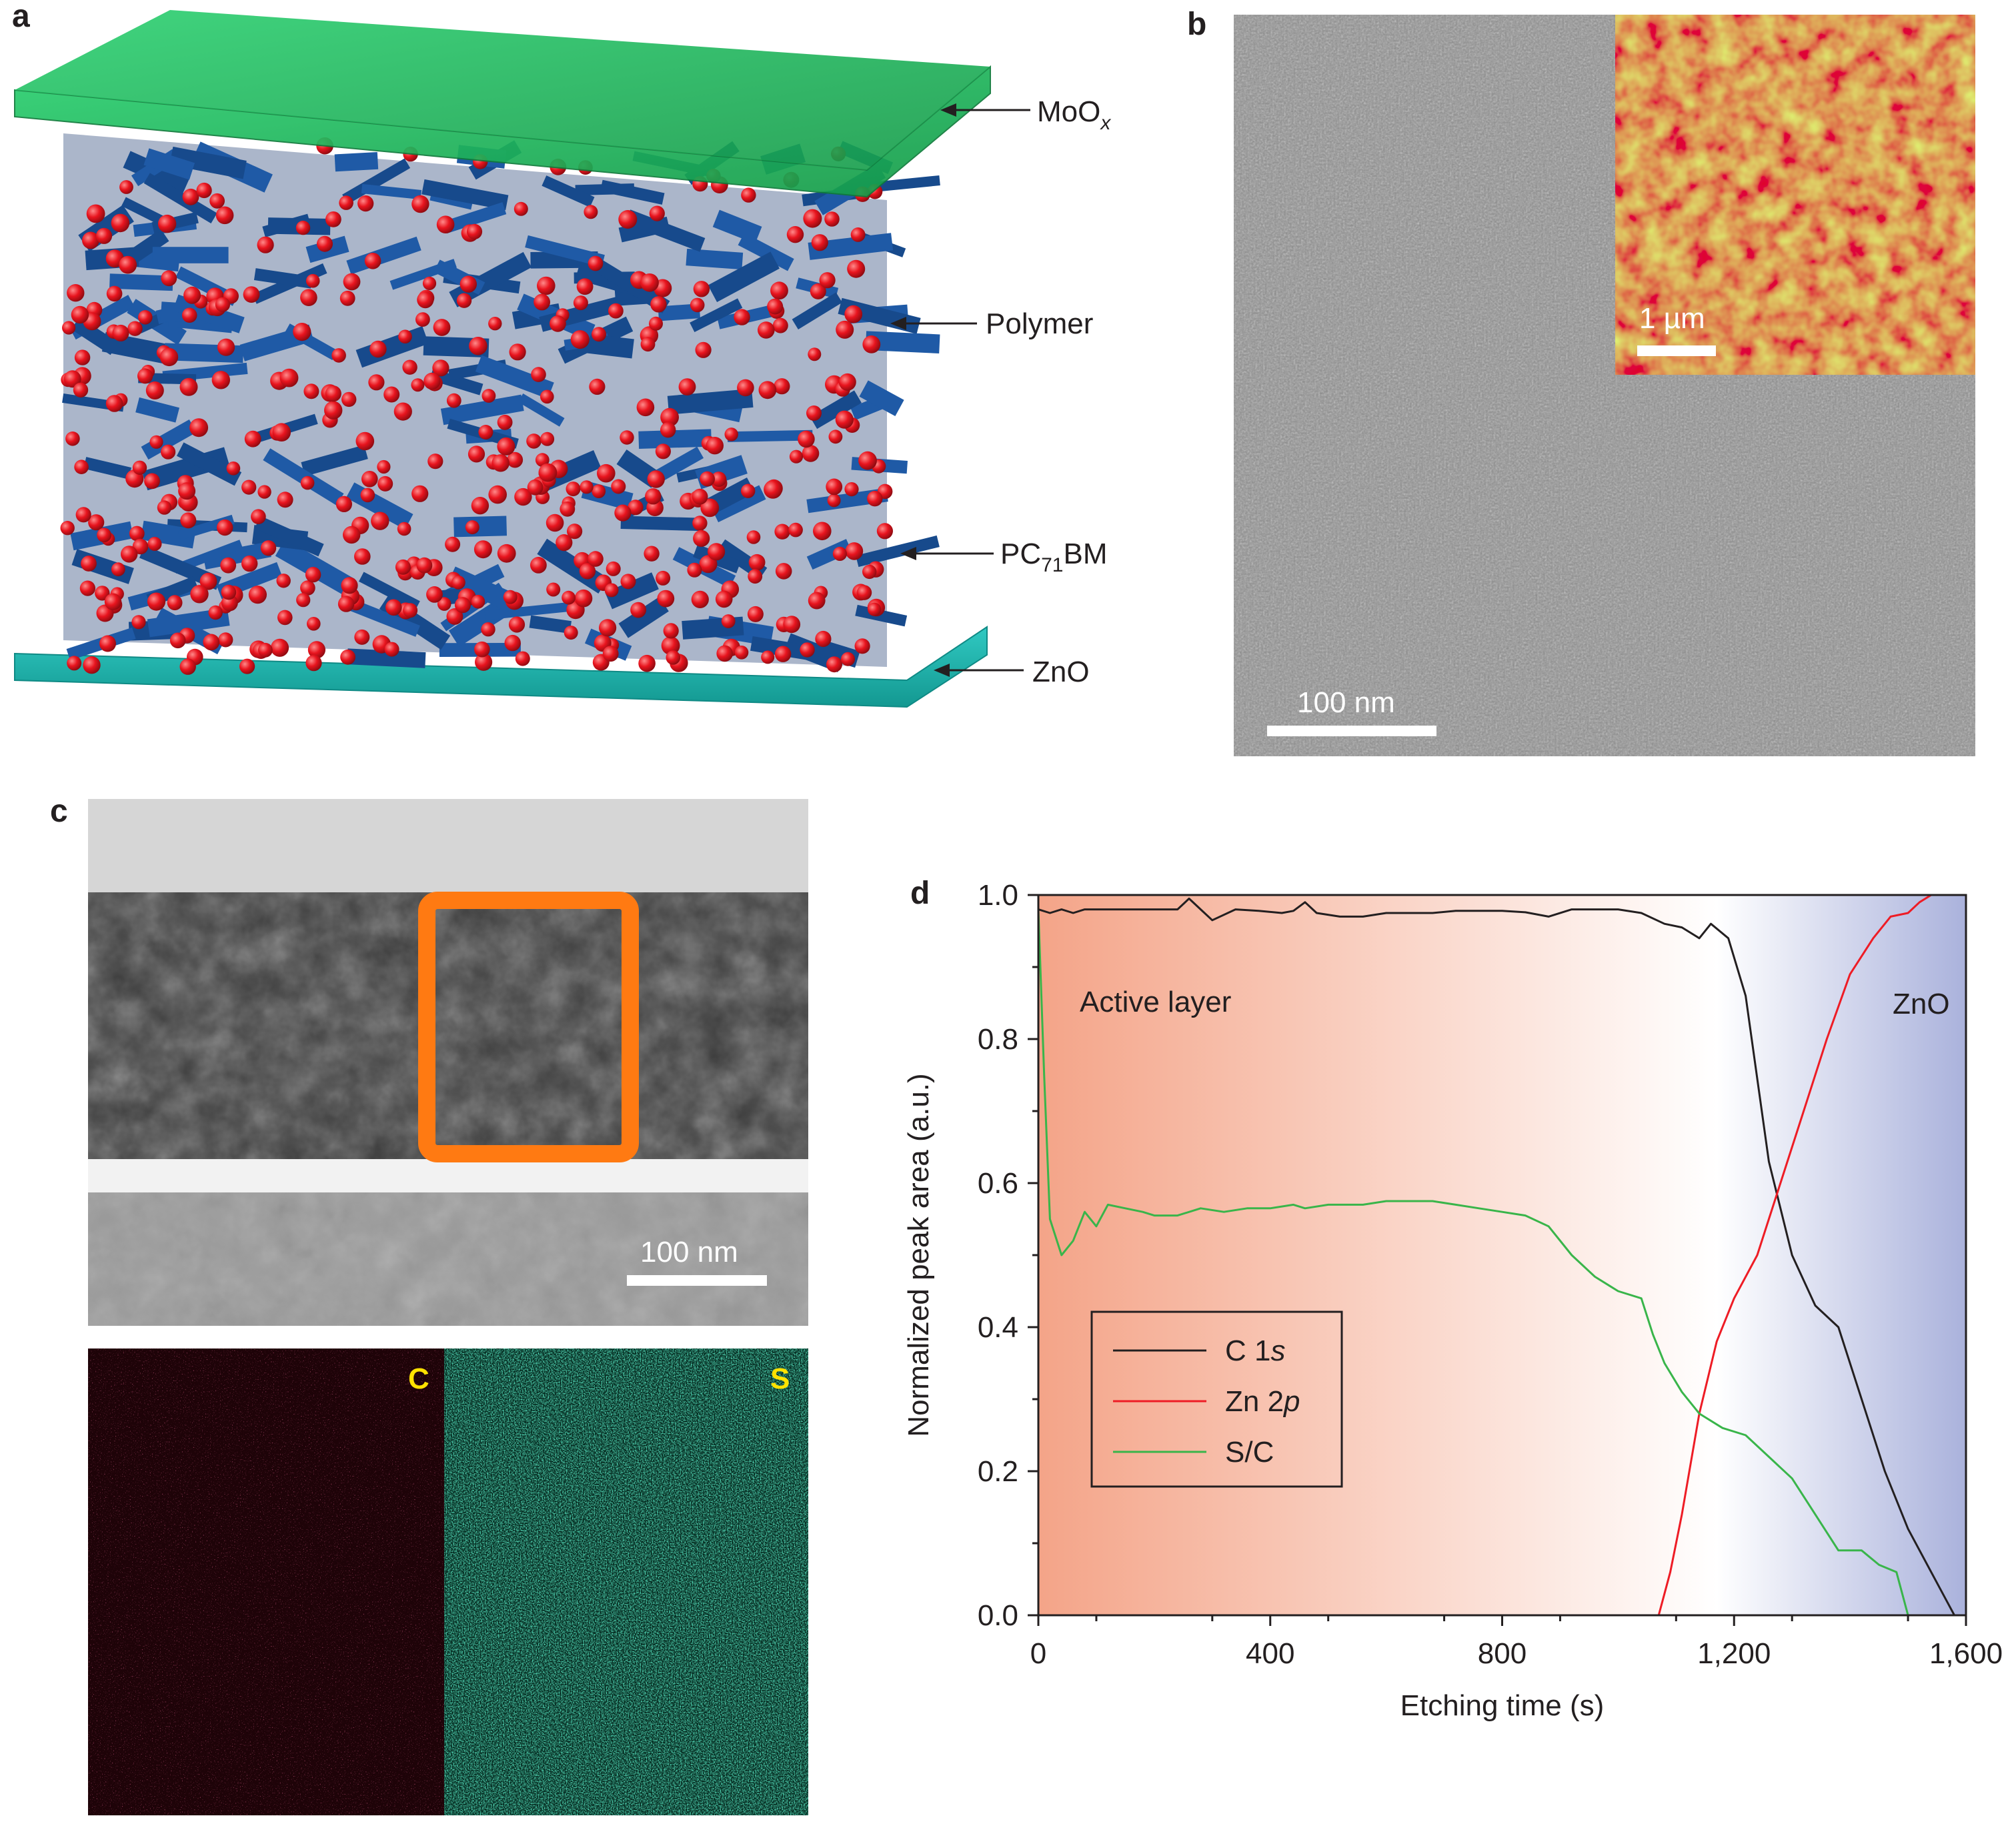  What do you see at coordinates (697, 1280) in the screenshot?
I see `scalebar-c` at bounding box center [697, 1280].